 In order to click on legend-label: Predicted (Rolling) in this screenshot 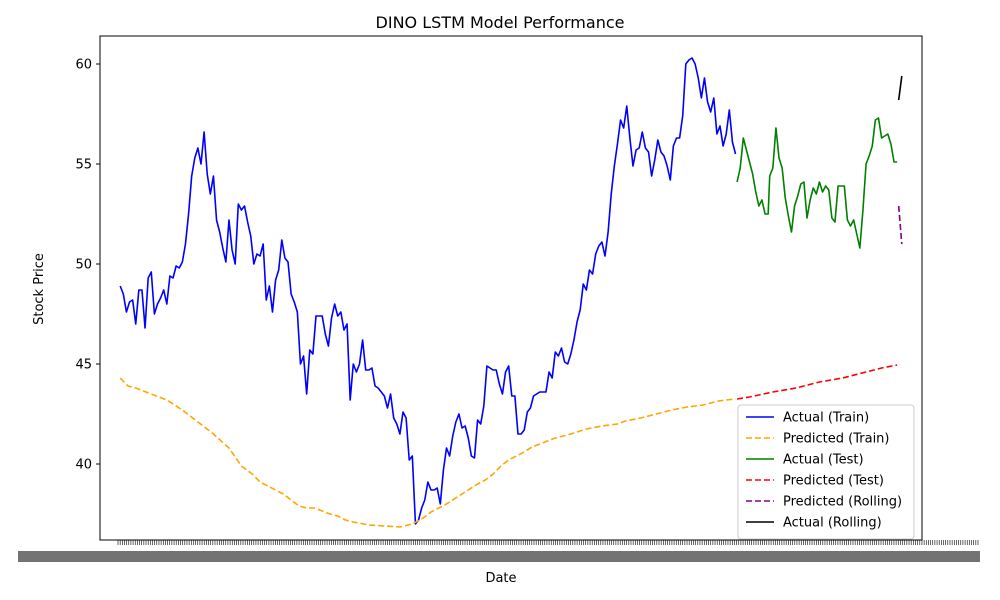, I will do `click(842, 502)`.